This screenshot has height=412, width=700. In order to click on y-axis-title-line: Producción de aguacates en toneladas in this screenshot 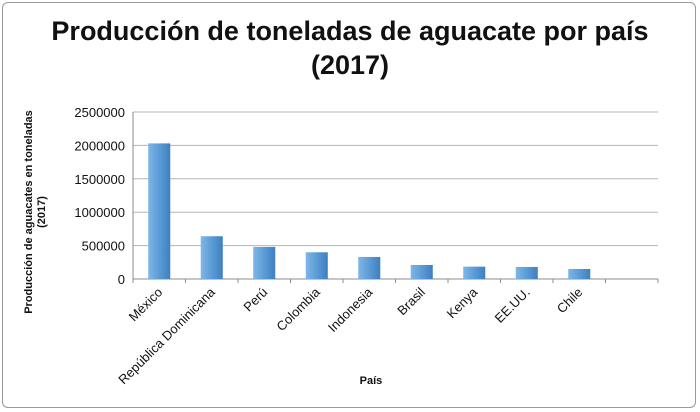, I will do `click(29, 212)`.